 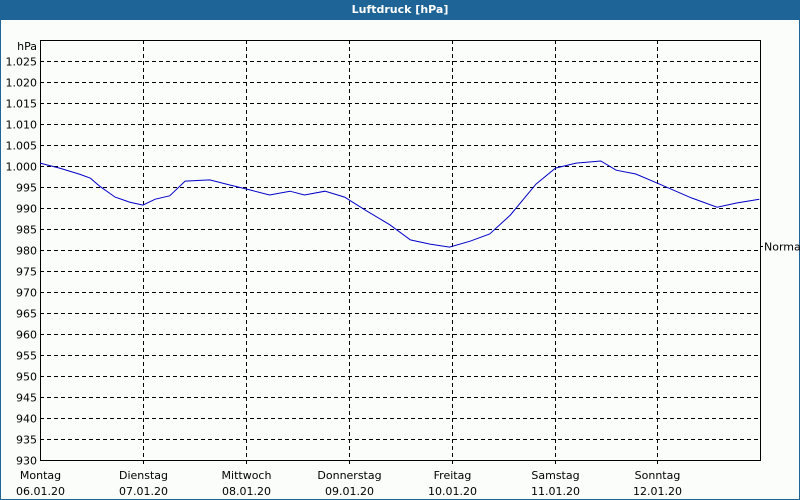 I want to click on x-tick-date: 07.01.20, so click(x=143, y=491).